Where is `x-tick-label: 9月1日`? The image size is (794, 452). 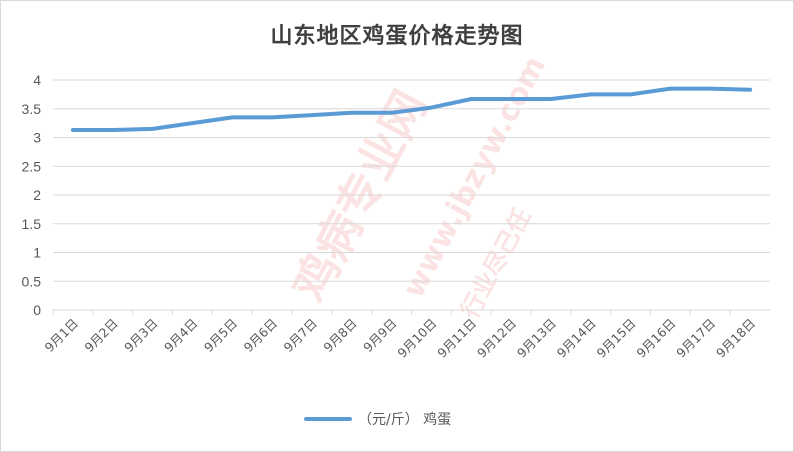
x-tick-label: 9月1日 is located at coordinates (62, 336).